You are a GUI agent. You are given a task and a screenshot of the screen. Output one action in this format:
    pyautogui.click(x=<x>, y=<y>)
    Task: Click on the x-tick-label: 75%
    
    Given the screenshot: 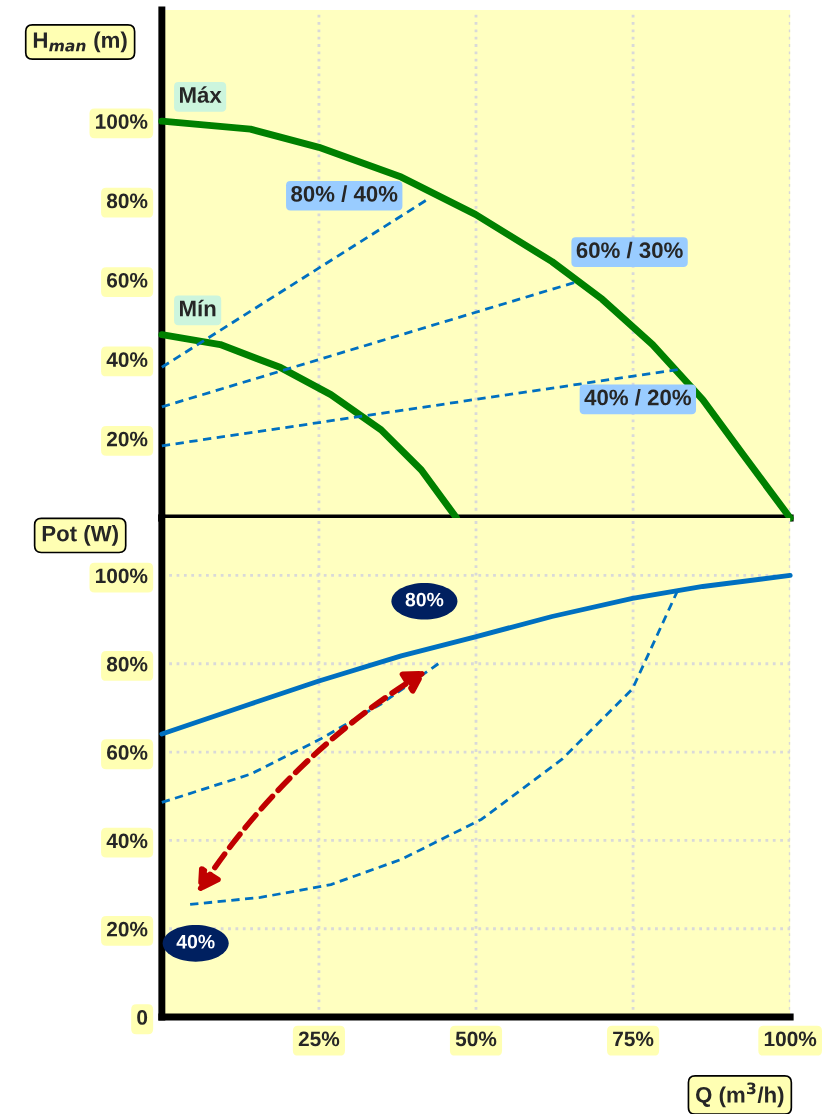 What is the action you would take?
    pyautogui.click(x=633, y=1039)
    